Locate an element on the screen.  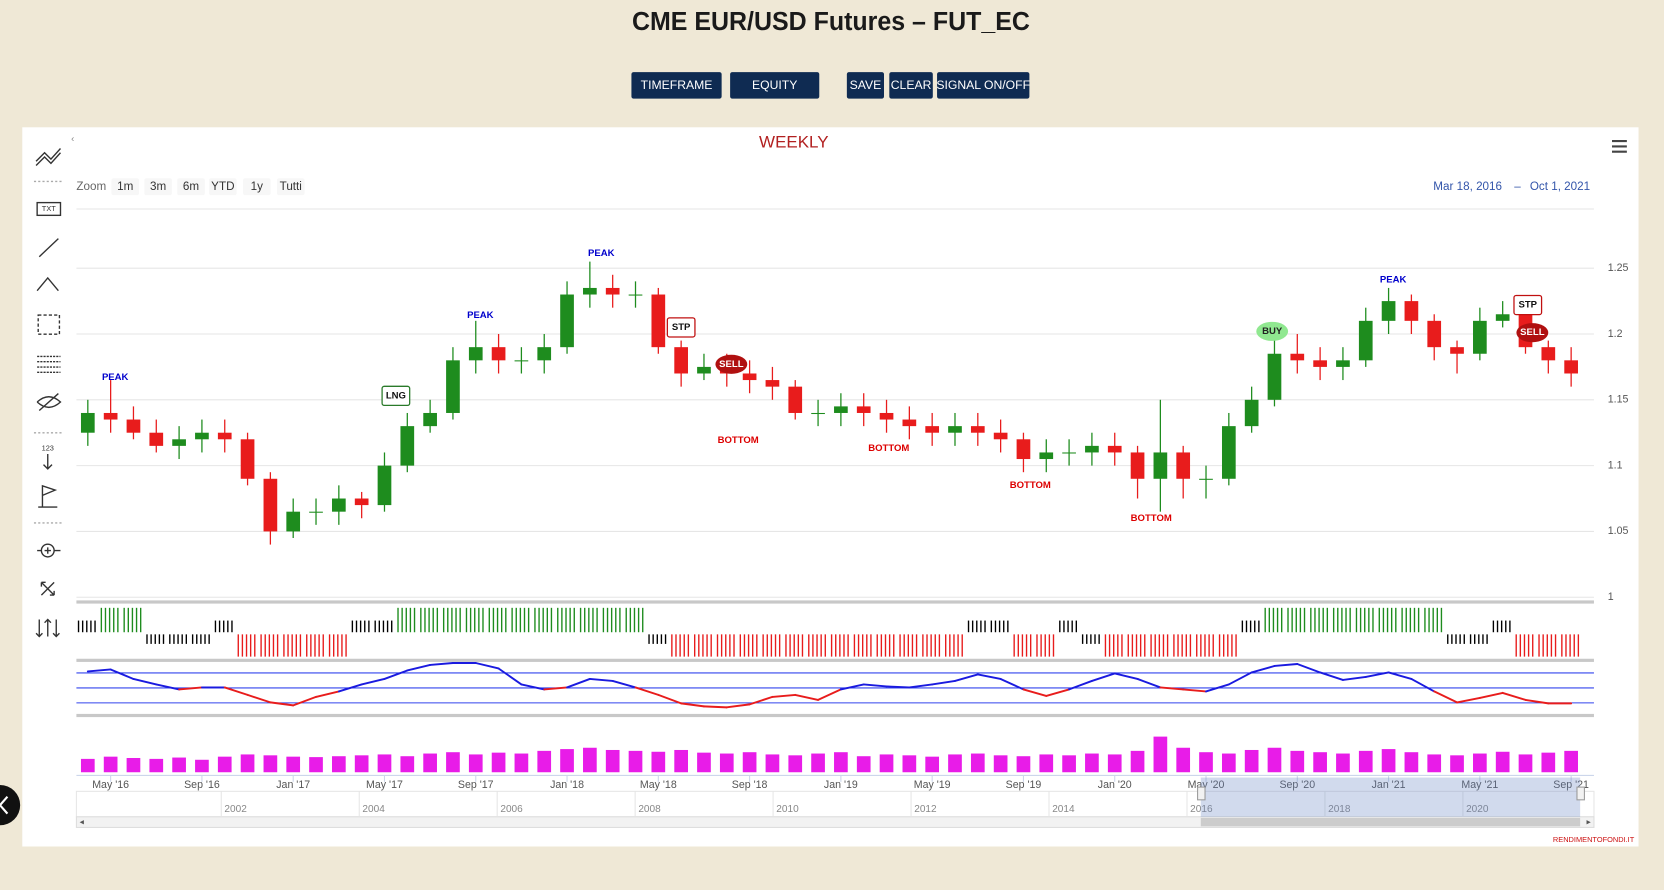
annotation-label: LNG is located at coordinates (396, 395).